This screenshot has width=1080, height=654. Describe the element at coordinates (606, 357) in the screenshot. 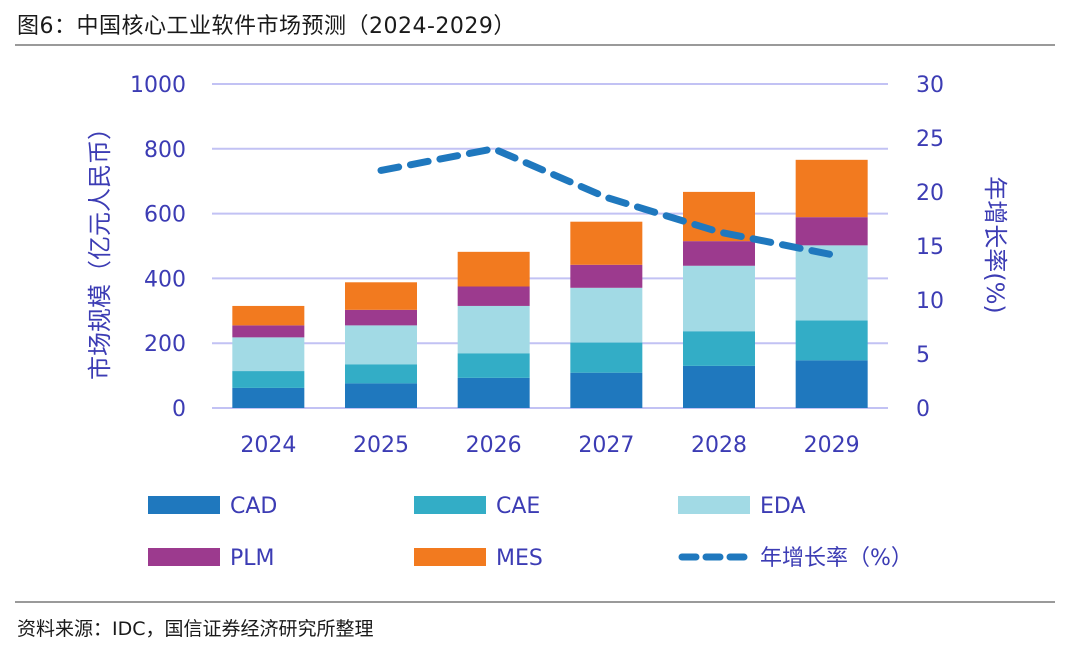

I see `bar-cae-2027` at that location.